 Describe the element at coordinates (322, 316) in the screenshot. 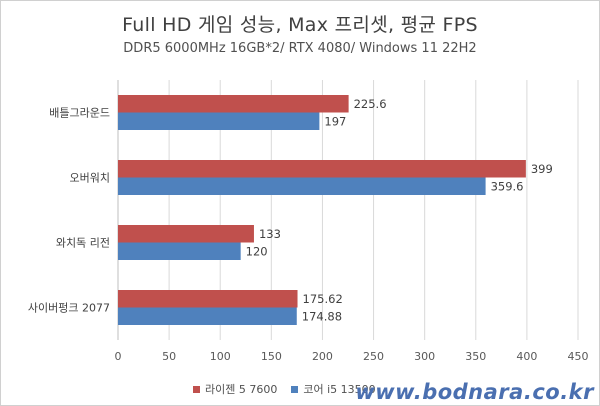

I see `data-label-1-3: 174.88` at that location.